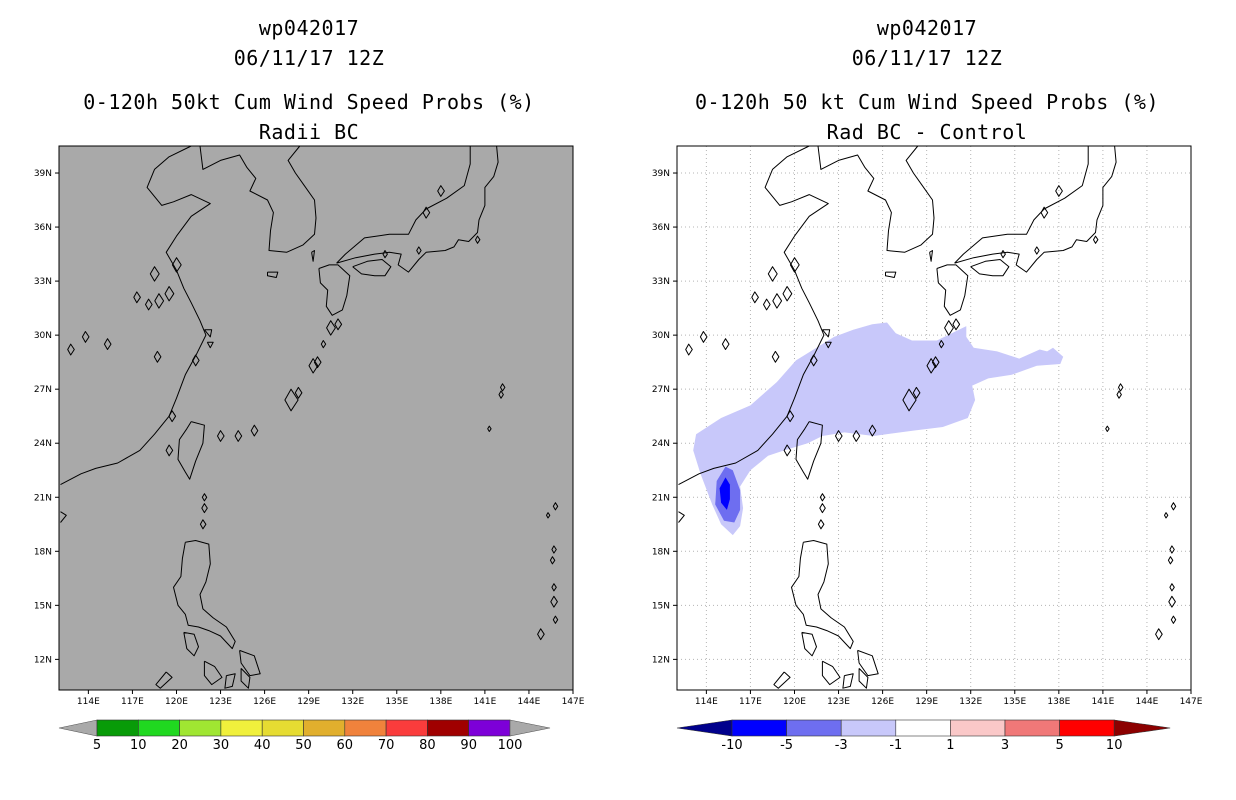 The image size is (1236, 800). I want to click on right-subtitle: Rad BC - Control, so click(927, 132).